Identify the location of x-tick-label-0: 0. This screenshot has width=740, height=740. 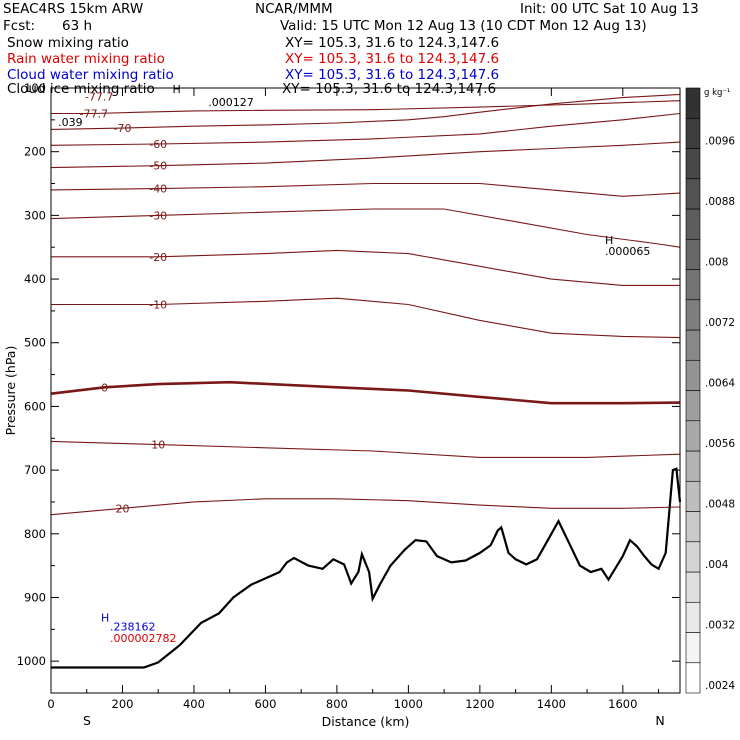
(50, 704).